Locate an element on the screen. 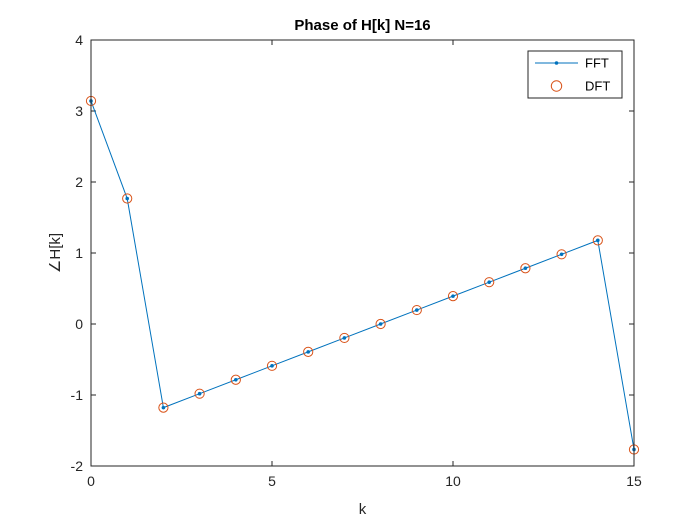  x-tick-label: 0 is located at coordinates (91, 481).